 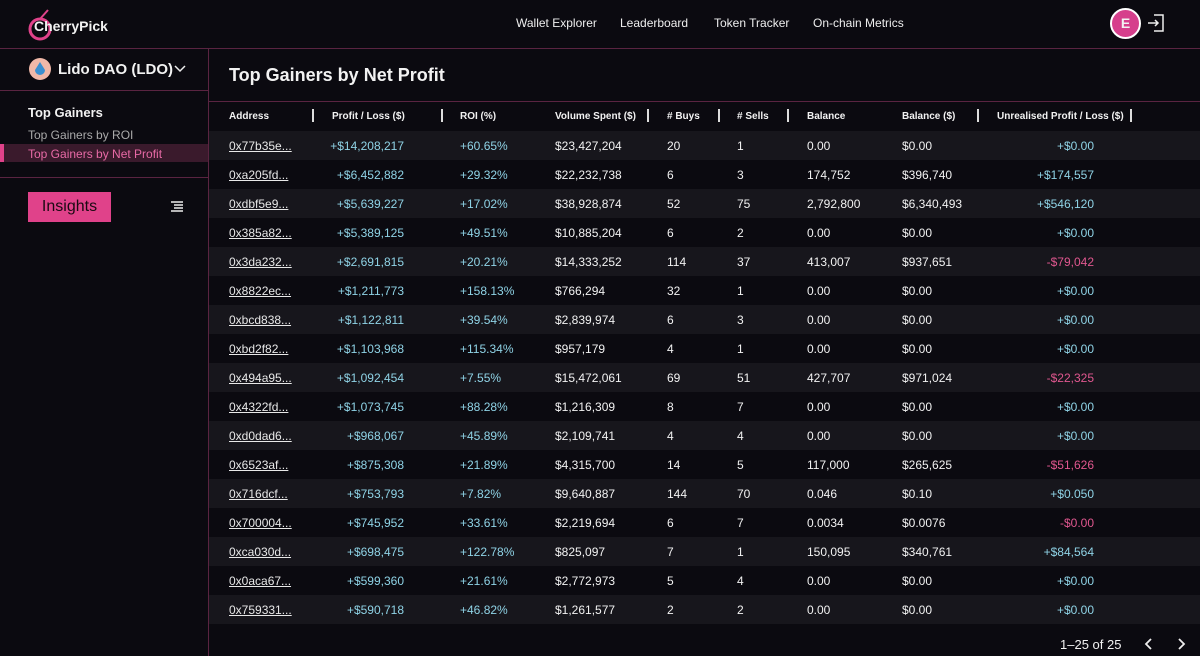 What do you see at coordinates (375, 494) in the screenshot?
I see `table-cell: +$753,793` at bounding box center [375, 494].